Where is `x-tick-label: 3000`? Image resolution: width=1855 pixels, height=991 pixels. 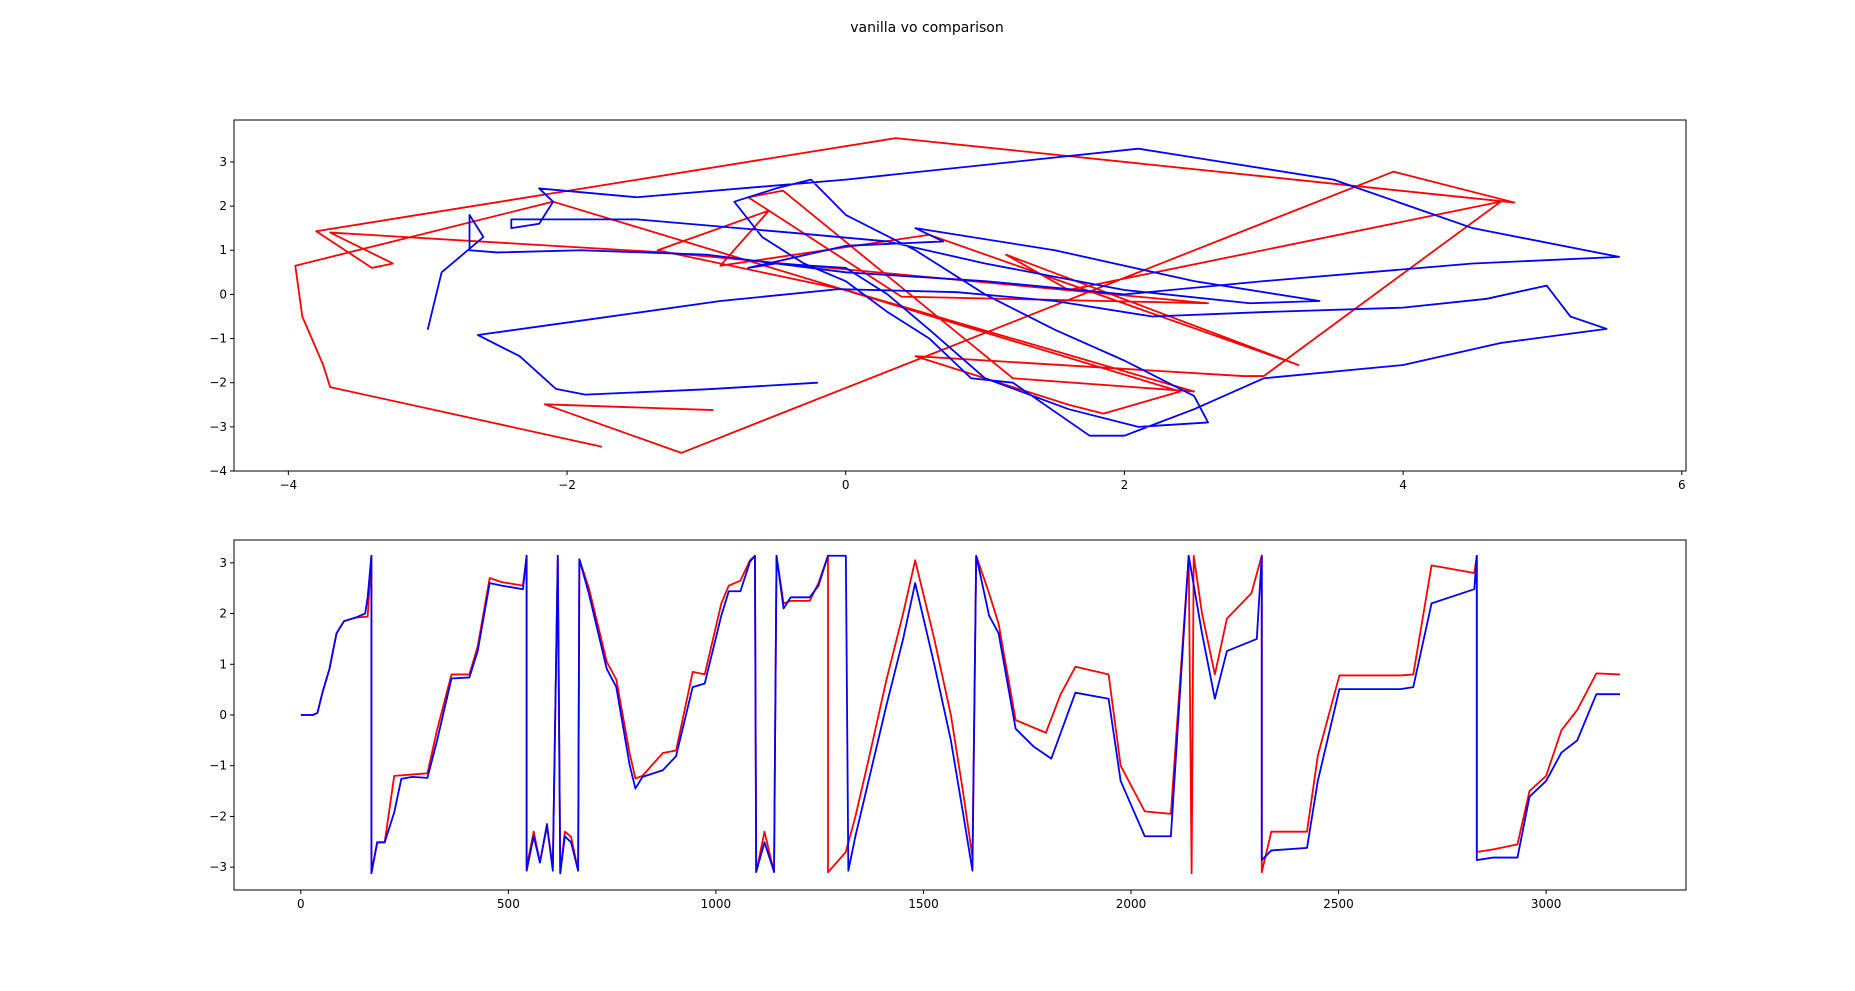
x-tick-label: 3000 is located at coordinates (1546, 904).